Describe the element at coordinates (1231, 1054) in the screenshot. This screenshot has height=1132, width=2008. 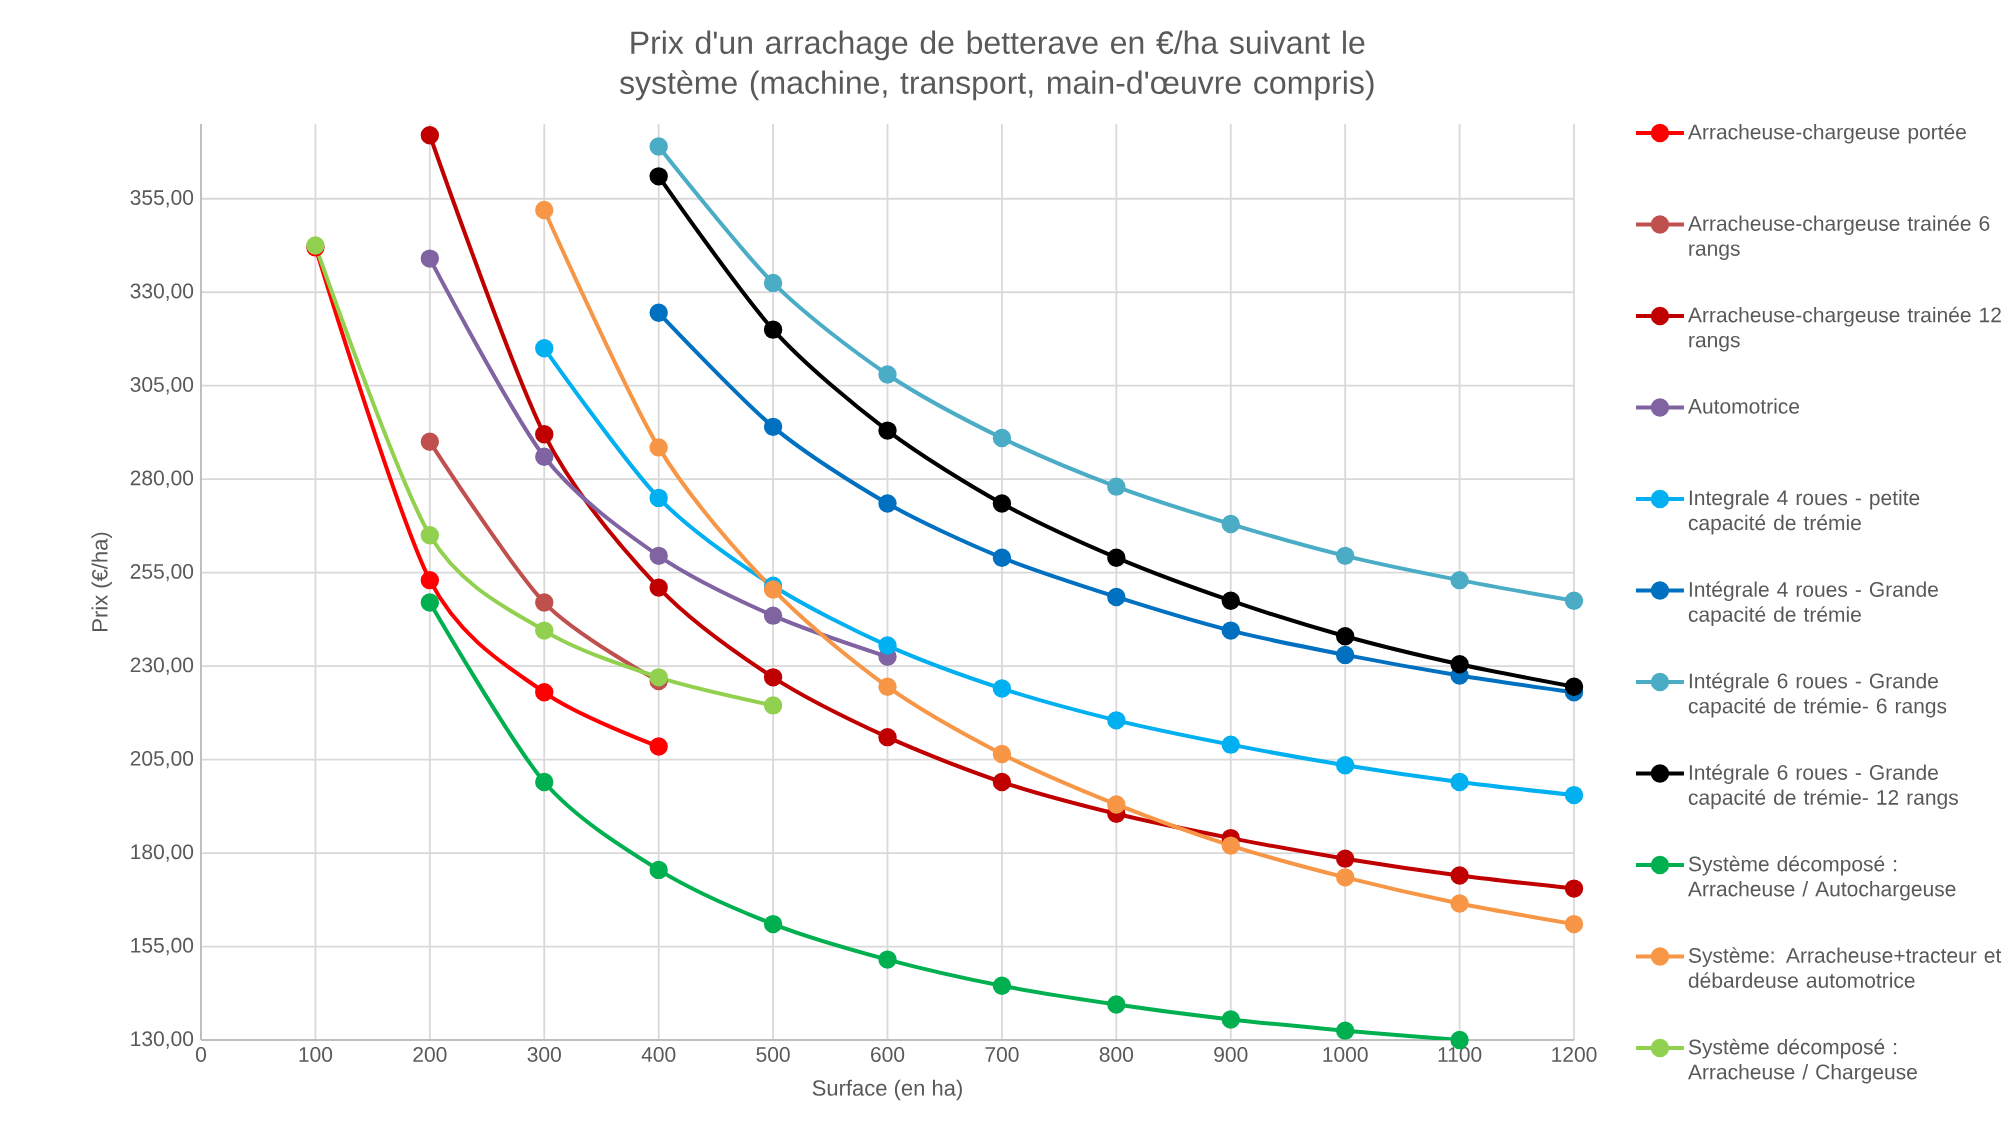
I see `x-tick-label: 900` at that location.